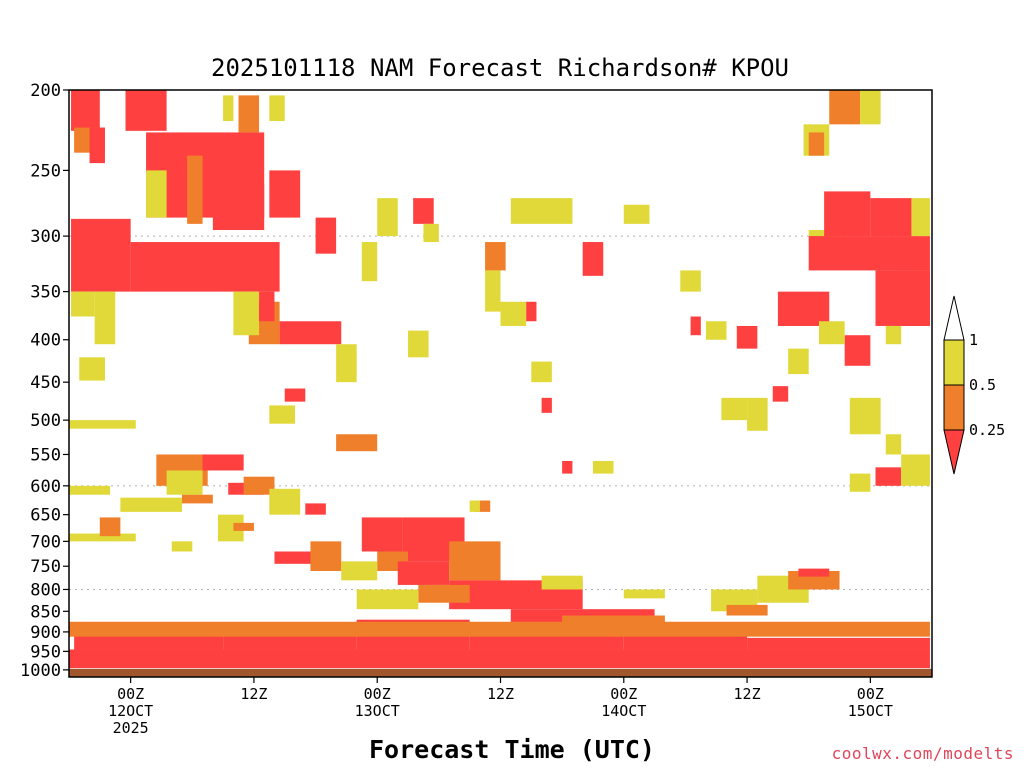  Describe the element at coordinates (987, 430) in the screenshot. I see `colorbar-label-0.25: 0.25` at that location.